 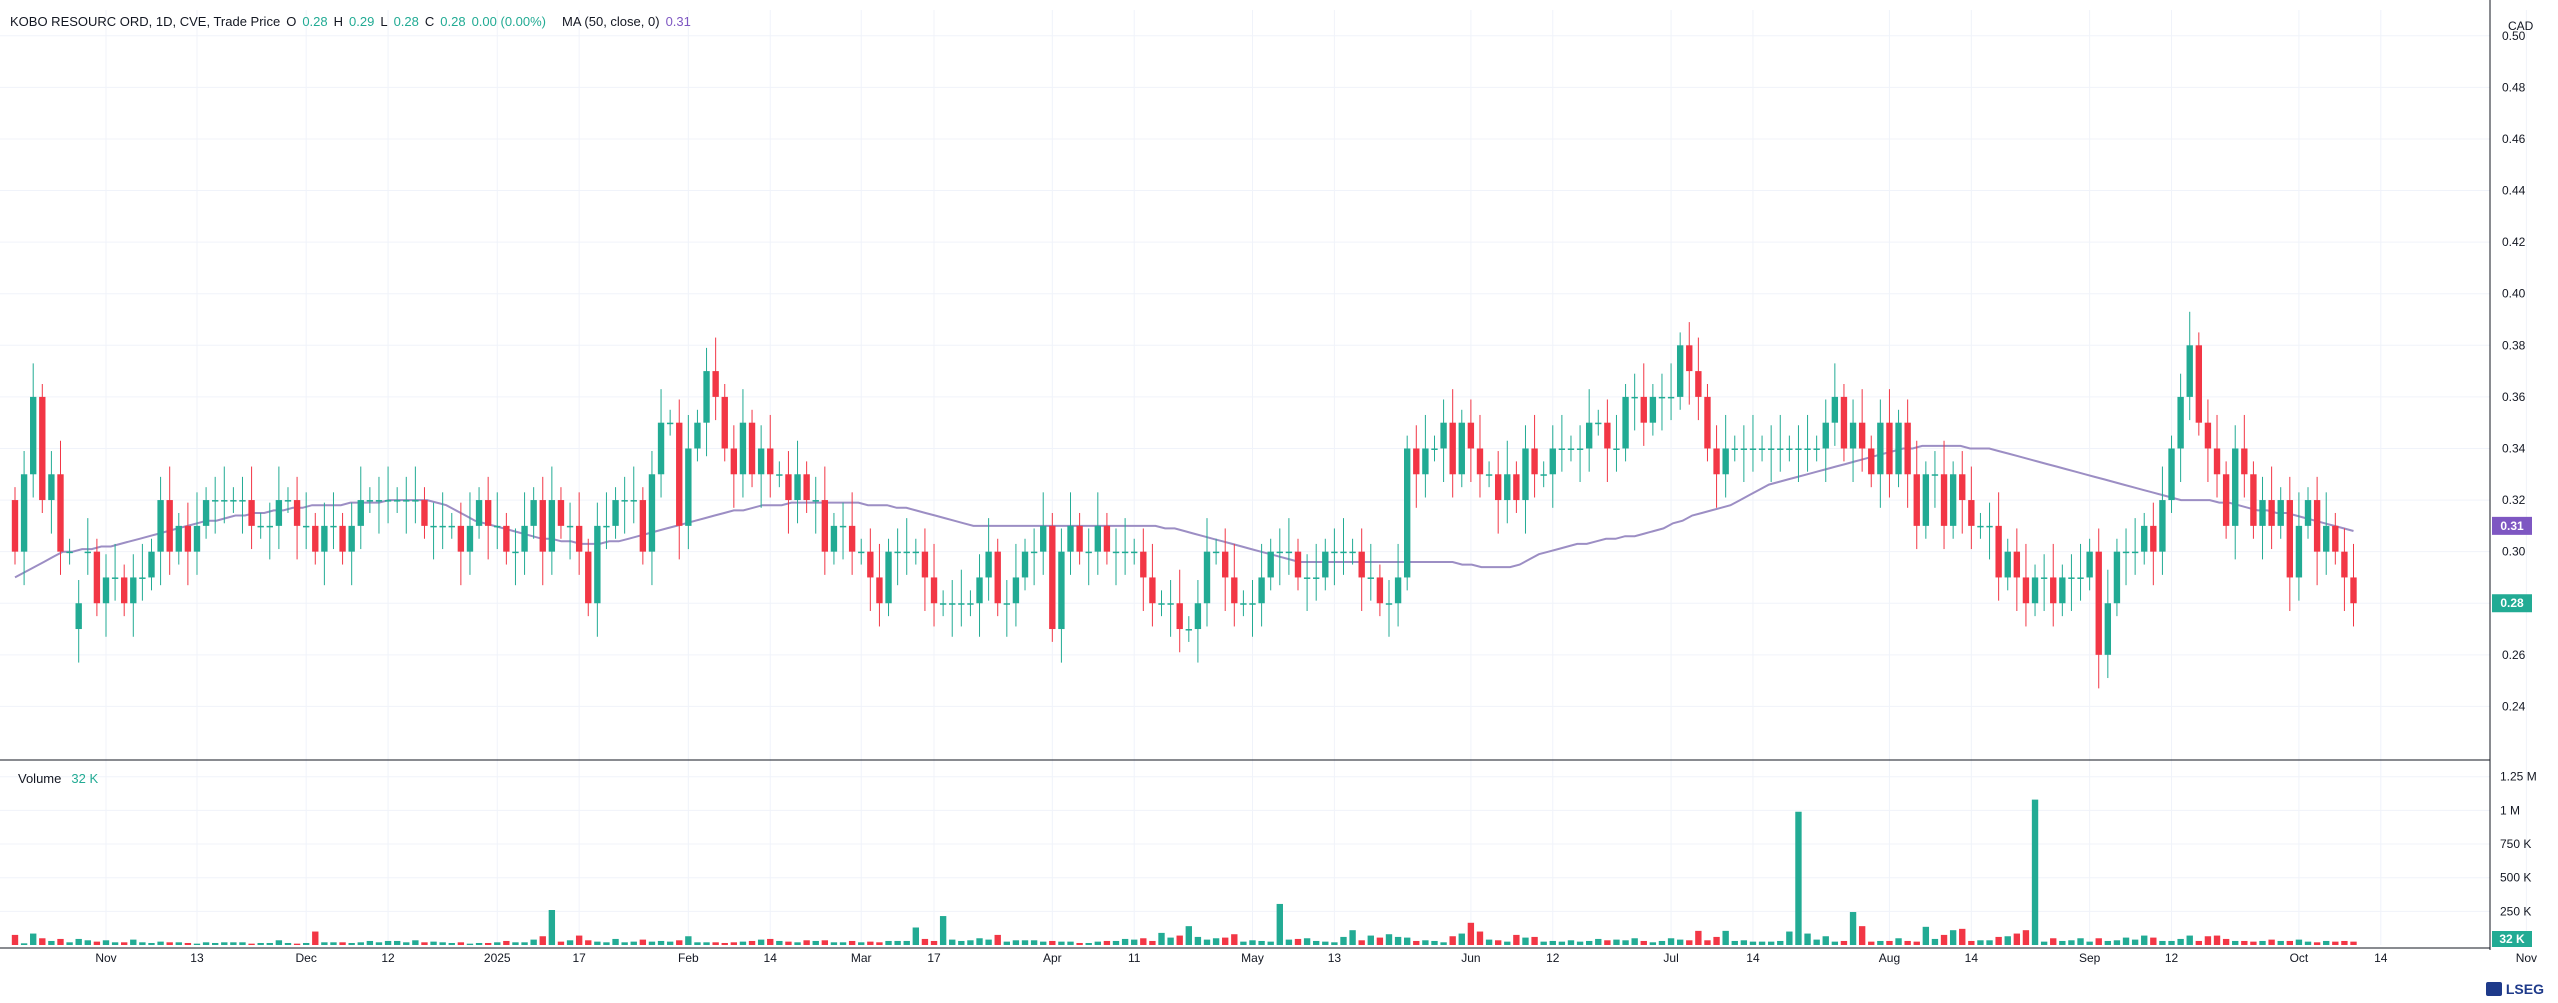 I want to click on low-label: L, so click(x=384, y=21).